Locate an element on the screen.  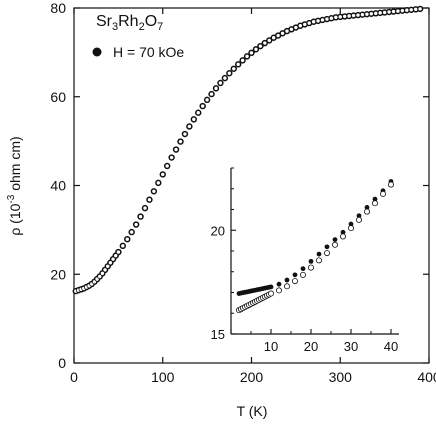
y-tick-label: 60 is located at coordinates (58, 97).